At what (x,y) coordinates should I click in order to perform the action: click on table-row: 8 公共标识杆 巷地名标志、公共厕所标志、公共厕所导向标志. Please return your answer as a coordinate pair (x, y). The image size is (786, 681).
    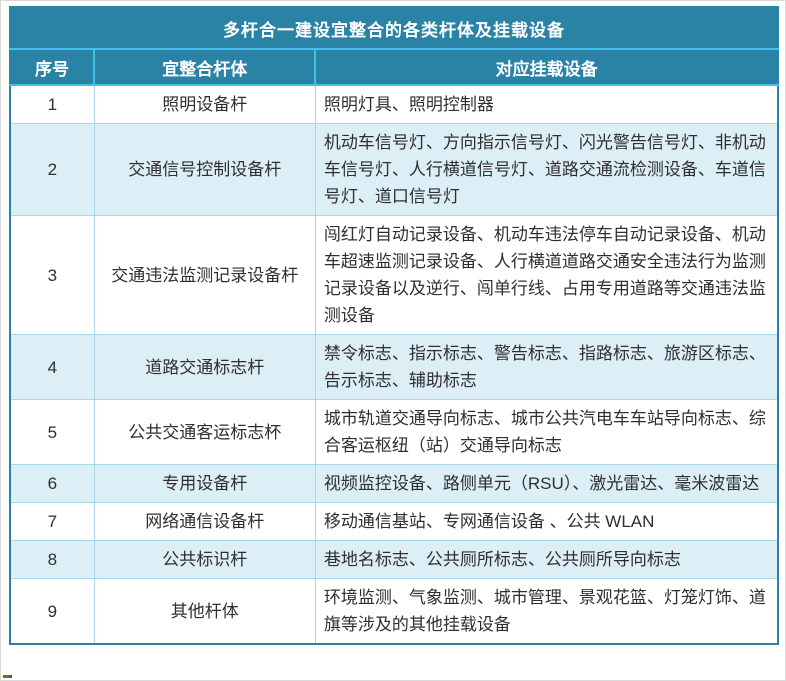
    Looking at the image, I should click on (394, 559).